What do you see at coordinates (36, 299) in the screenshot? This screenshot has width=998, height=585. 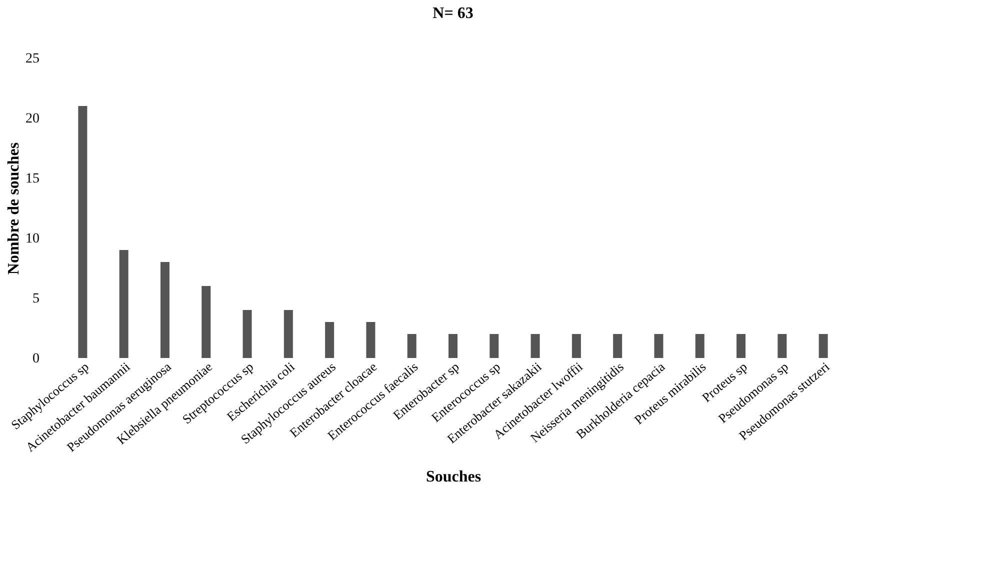 I see `y-tick-label: 5` at bounding box center [36, 299].